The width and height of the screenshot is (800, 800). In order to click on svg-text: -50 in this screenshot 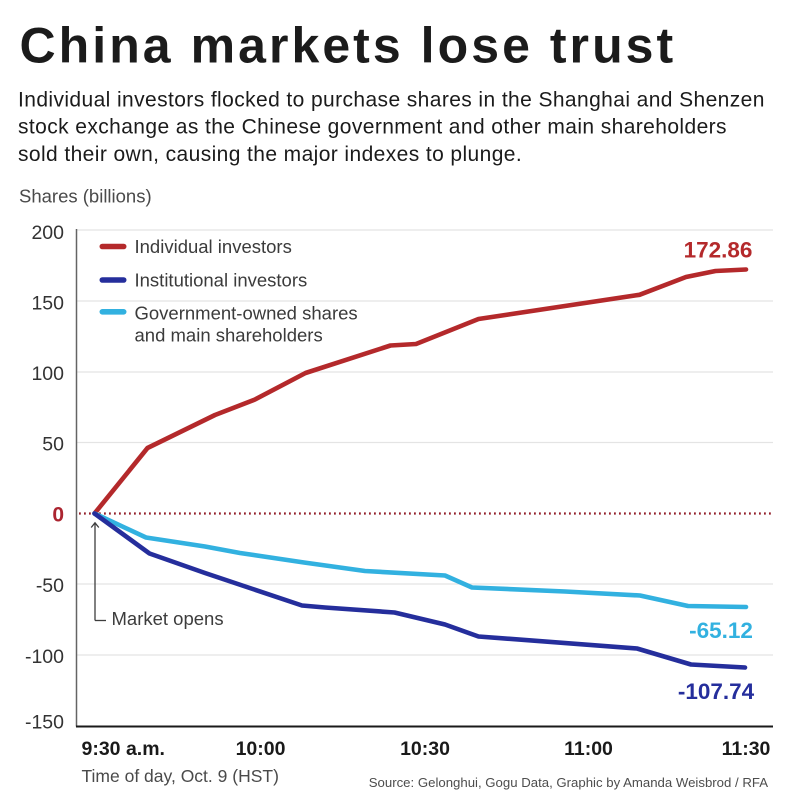, I will do `click(50, 586)`.